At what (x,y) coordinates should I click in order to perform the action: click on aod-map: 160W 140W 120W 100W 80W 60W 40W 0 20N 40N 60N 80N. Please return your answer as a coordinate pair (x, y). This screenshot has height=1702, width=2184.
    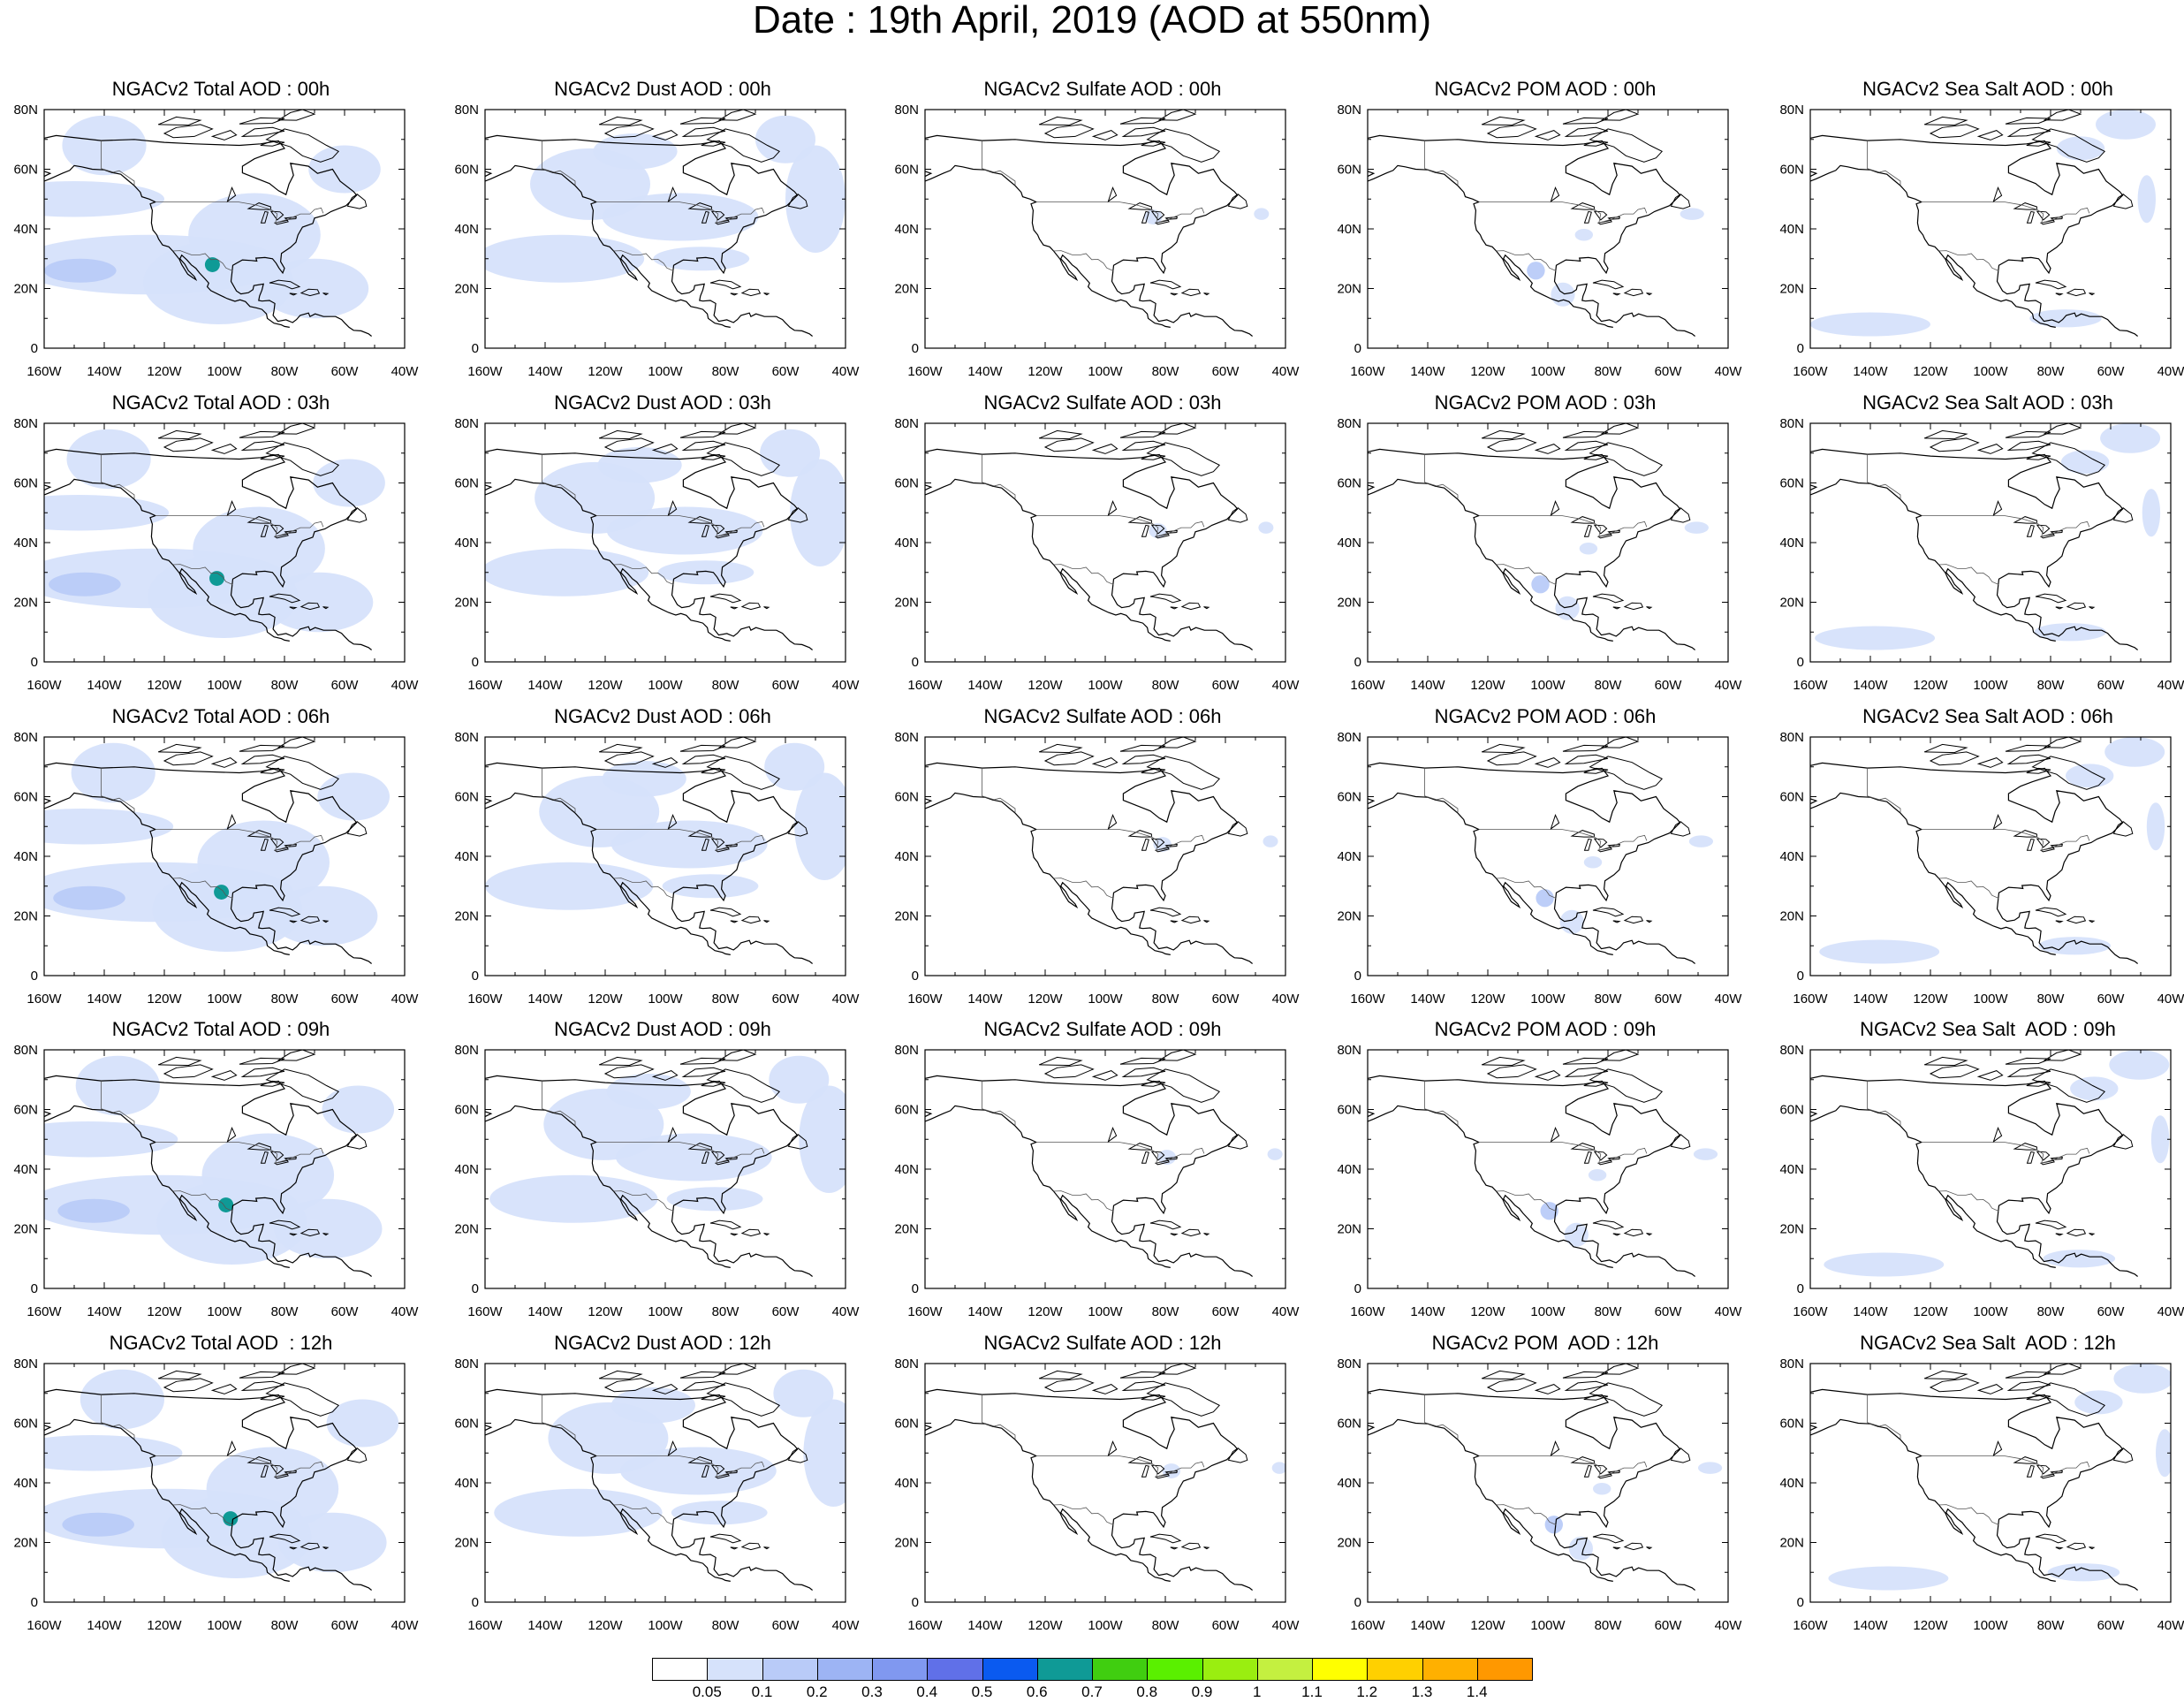
    Looking at the image, I should click on (1540, 554).